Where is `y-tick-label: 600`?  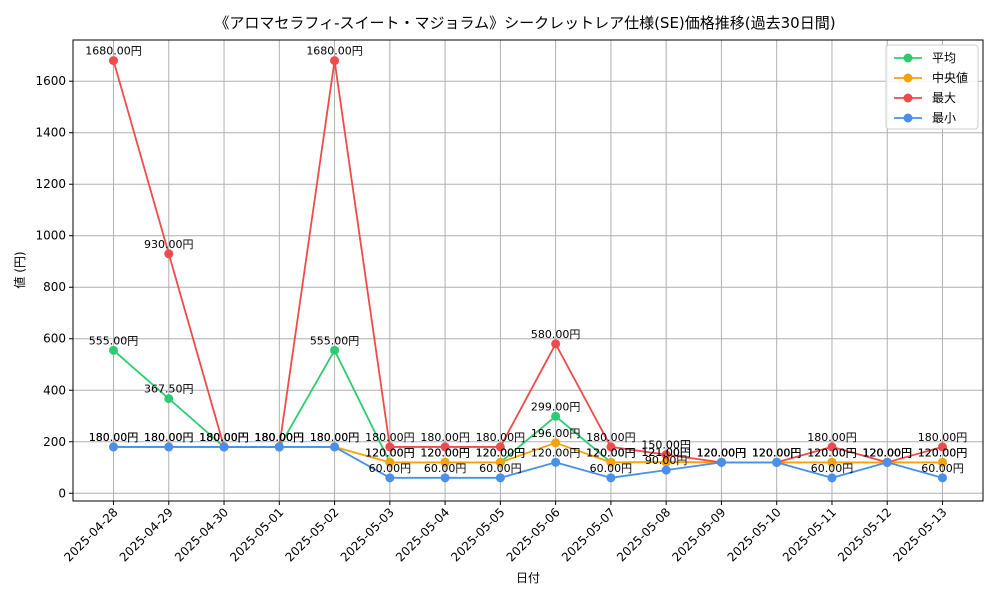 y-tick-label: 600 is located at coordinates (54, 339).